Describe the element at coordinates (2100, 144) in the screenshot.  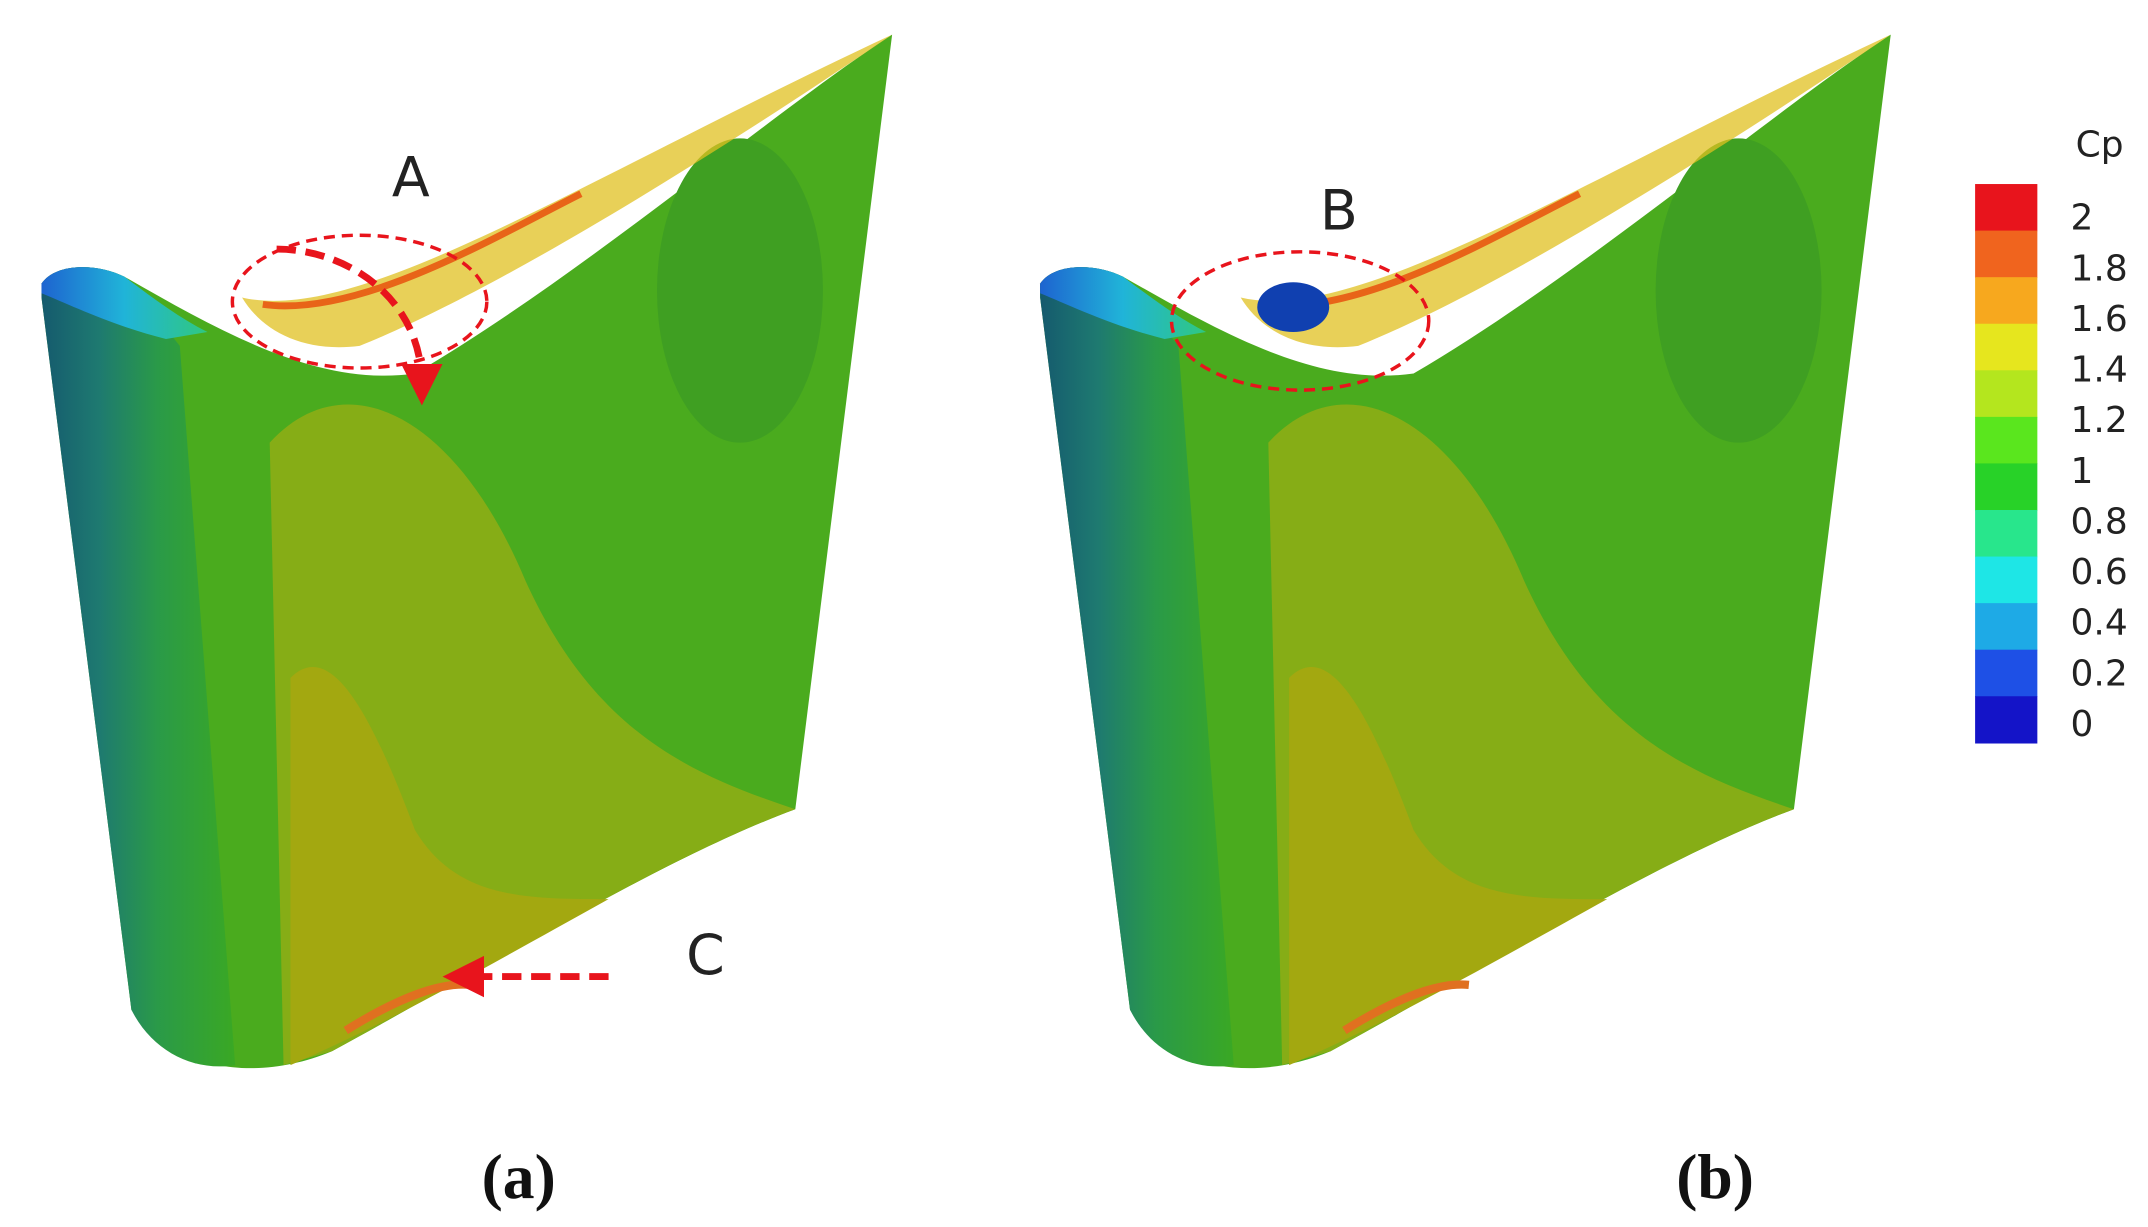
I see `colorbar-title: Cp` at that location.